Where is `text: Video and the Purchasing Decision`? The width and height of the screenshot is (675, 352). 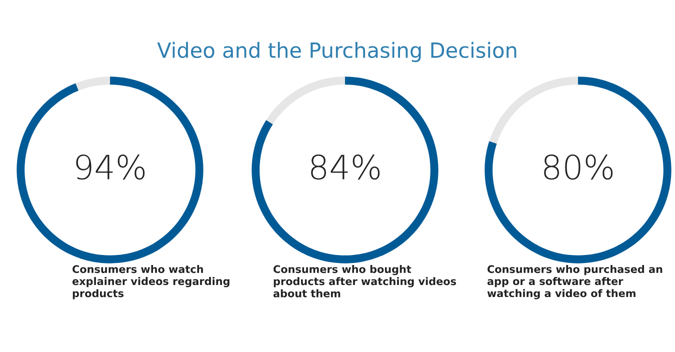 text: Video and the Purchasing Decision is located at coordinates (336, 52).